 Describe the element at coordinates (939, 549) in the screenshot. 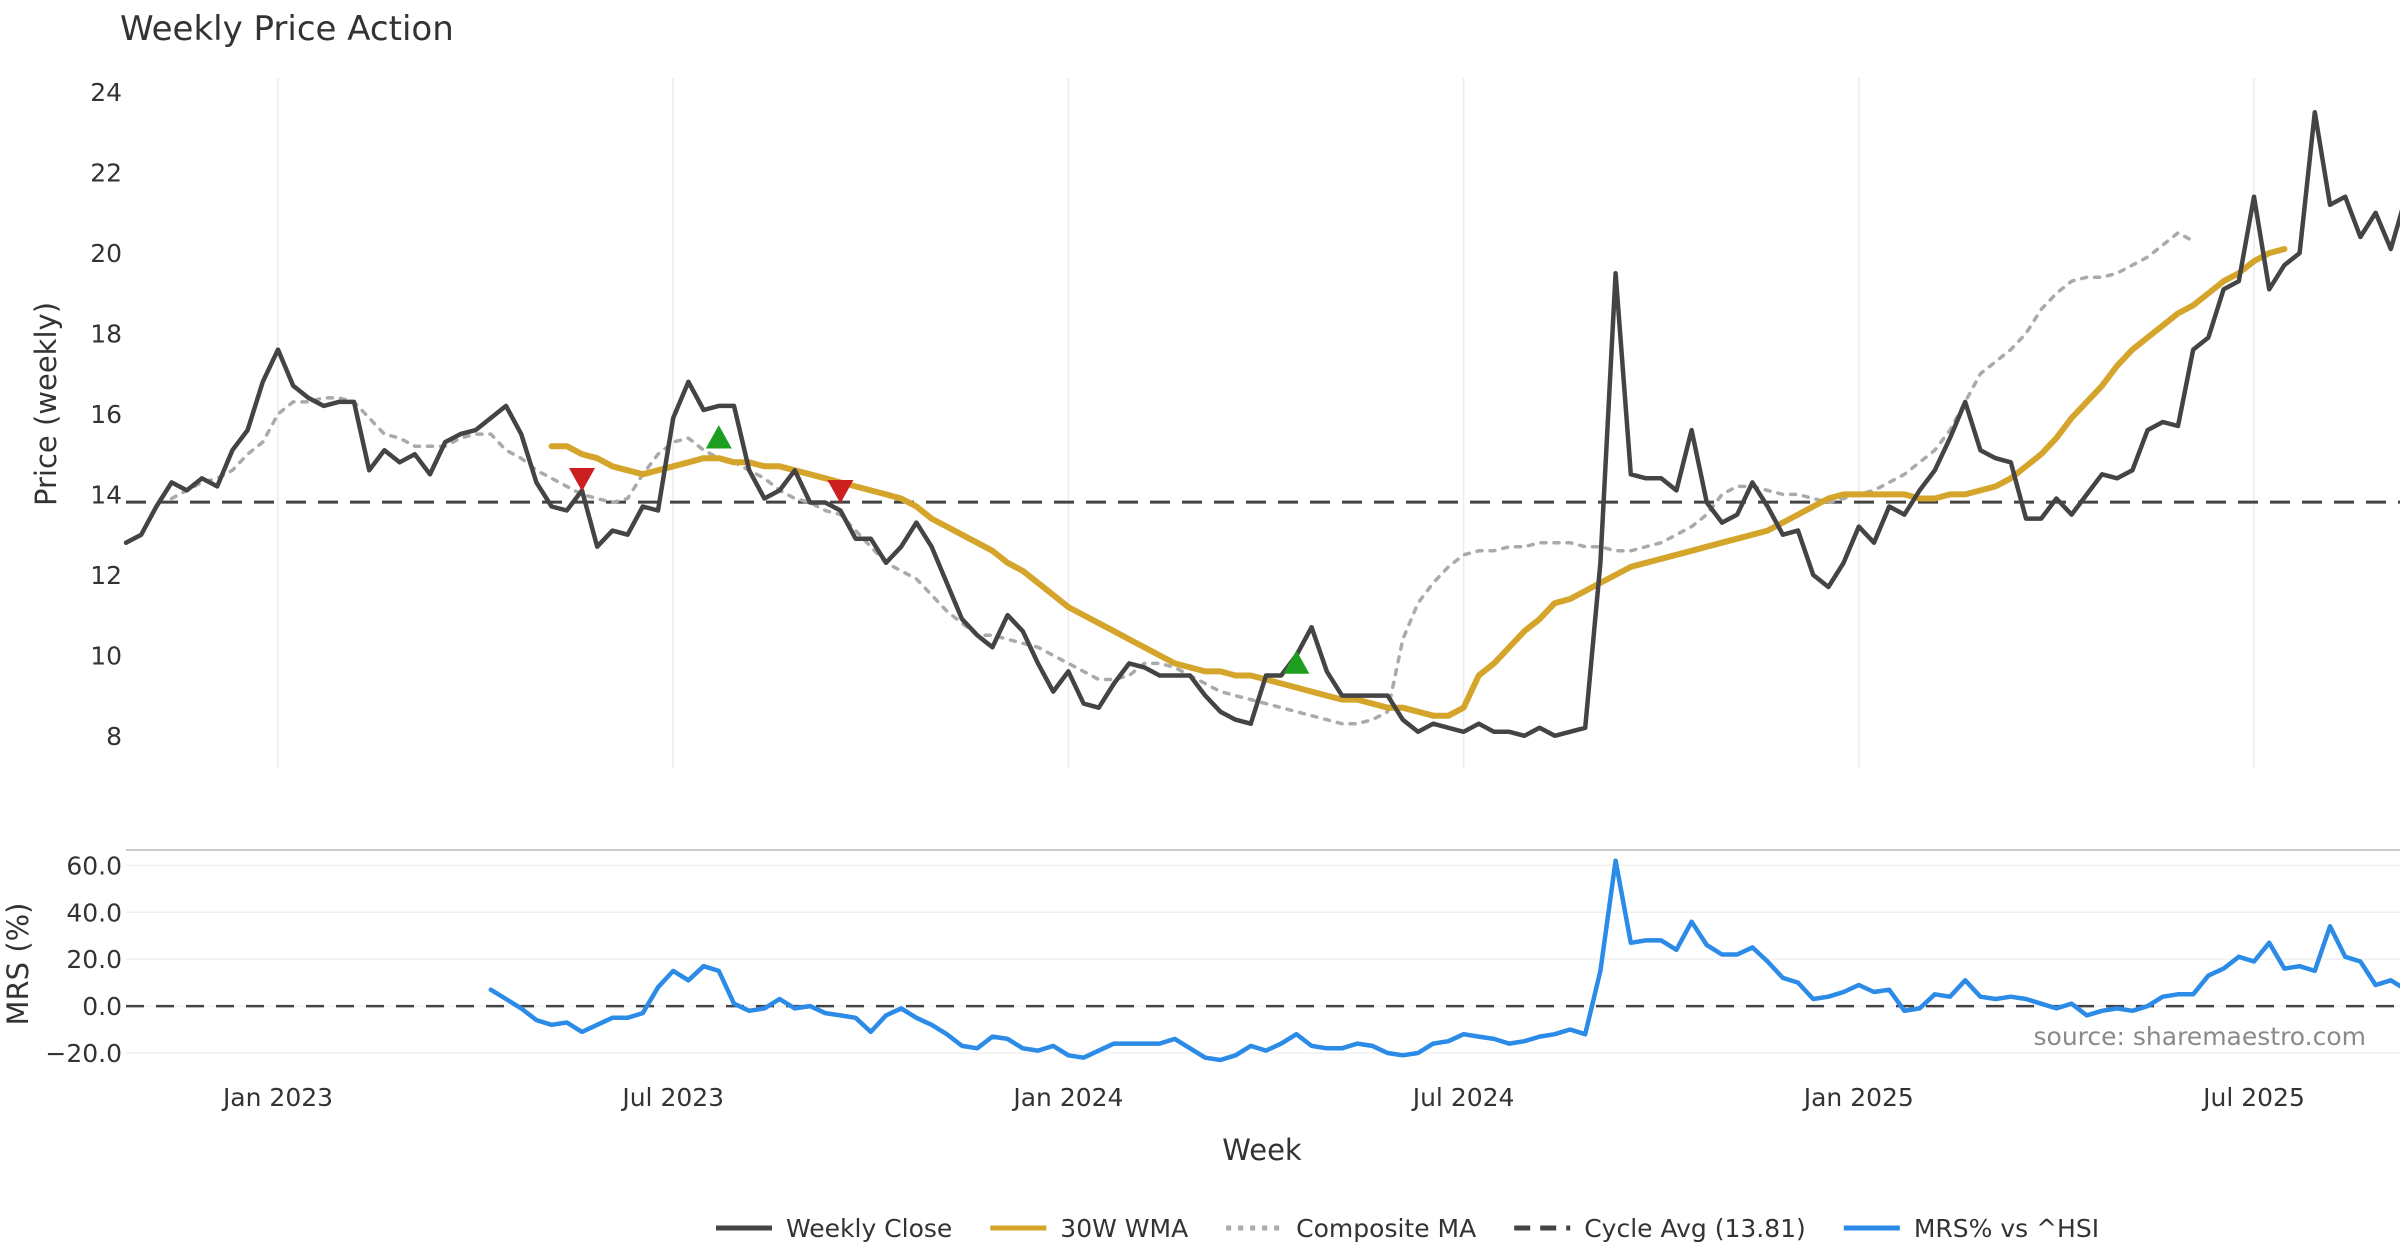

I see `signal-markers` at that location.